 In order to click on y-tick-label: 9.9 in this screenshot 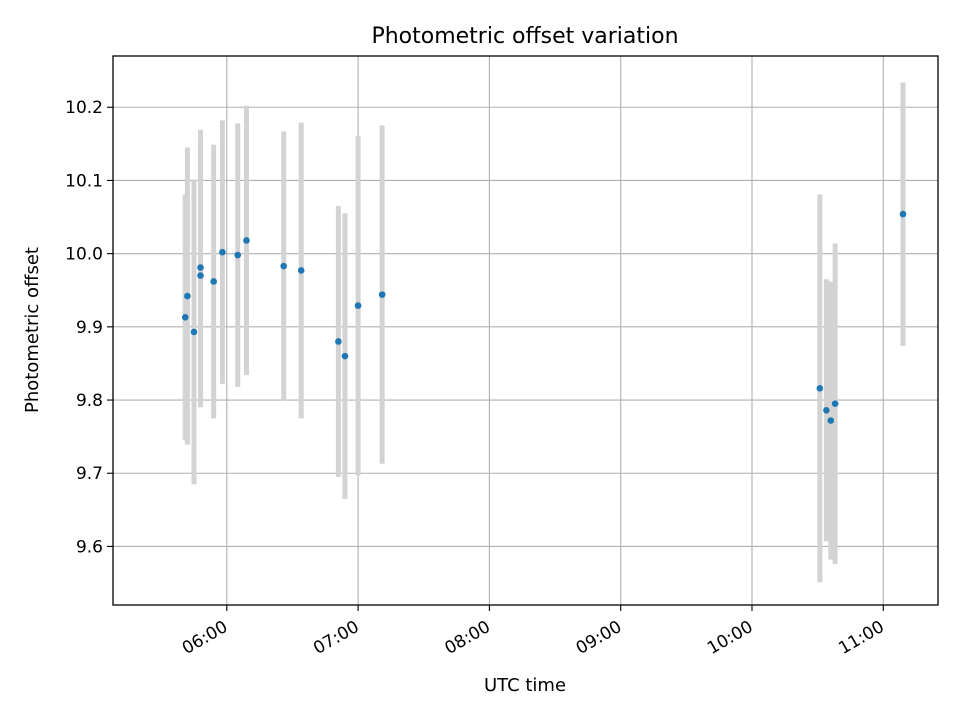, I will do `click(89, 328)`.